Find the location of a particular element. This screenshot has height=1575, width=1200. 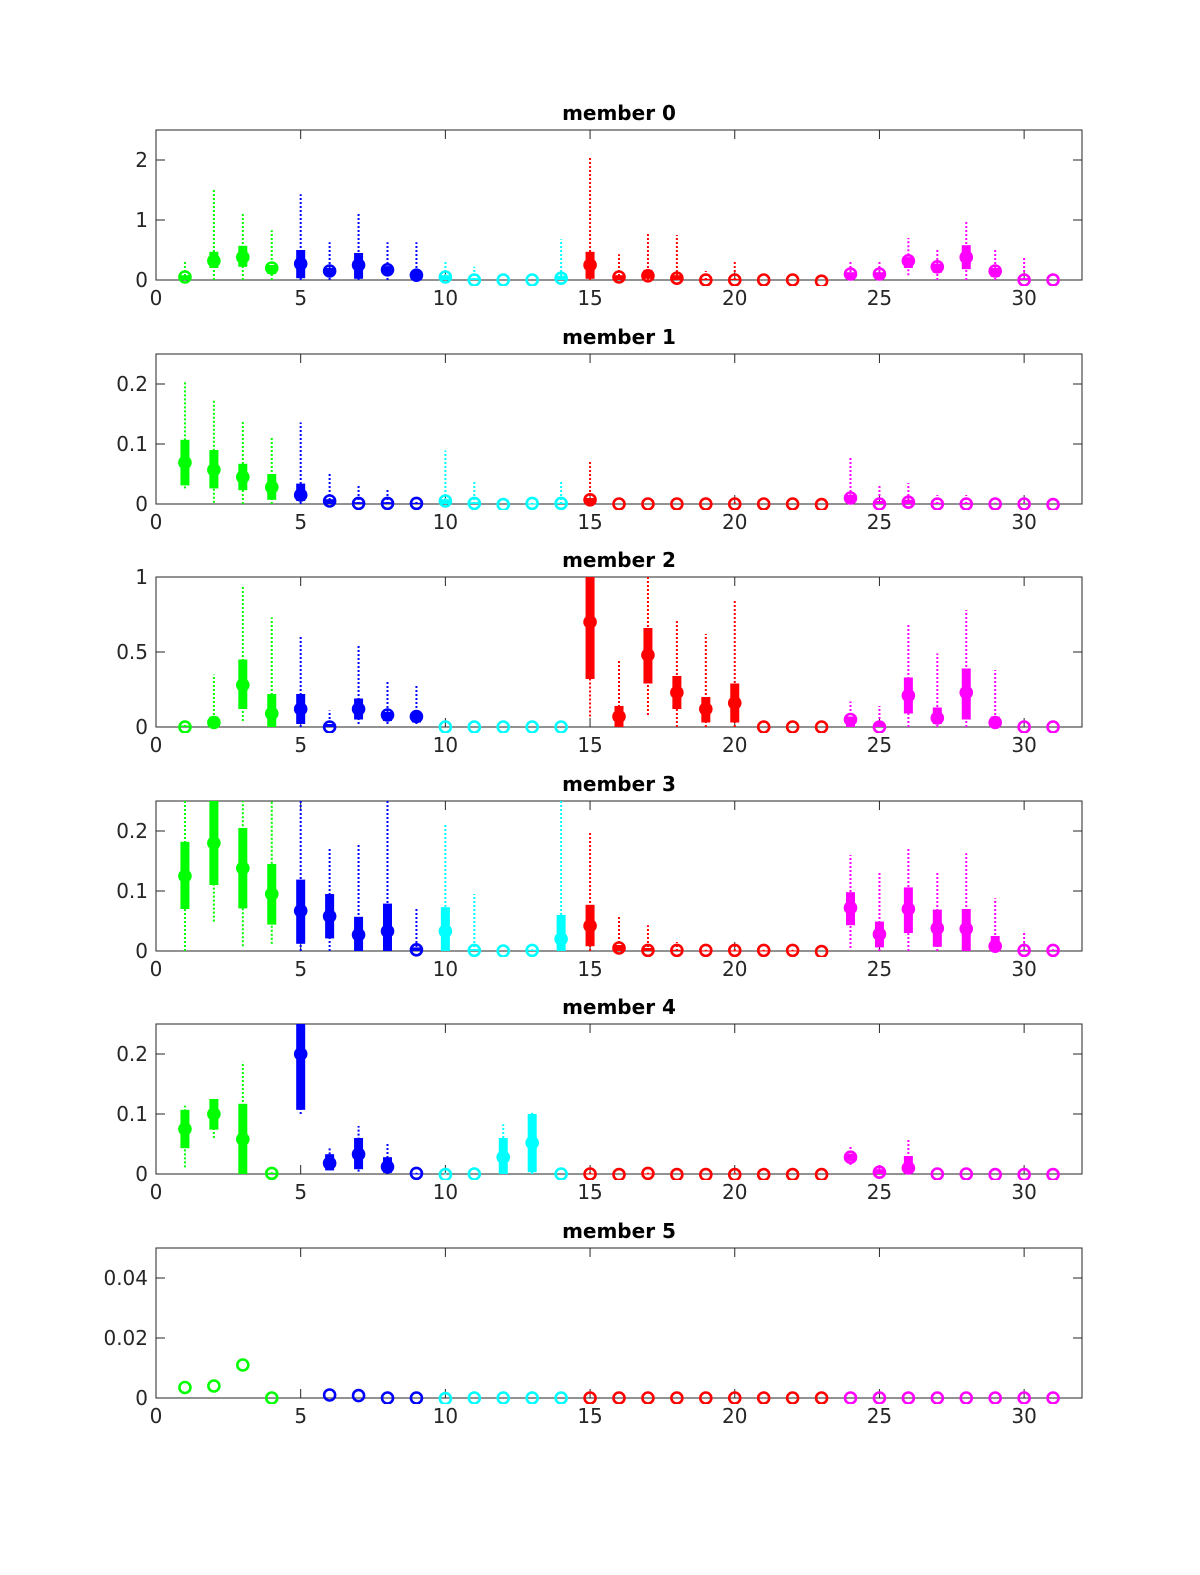

box-x17 is located at coordinates (648, 1397).